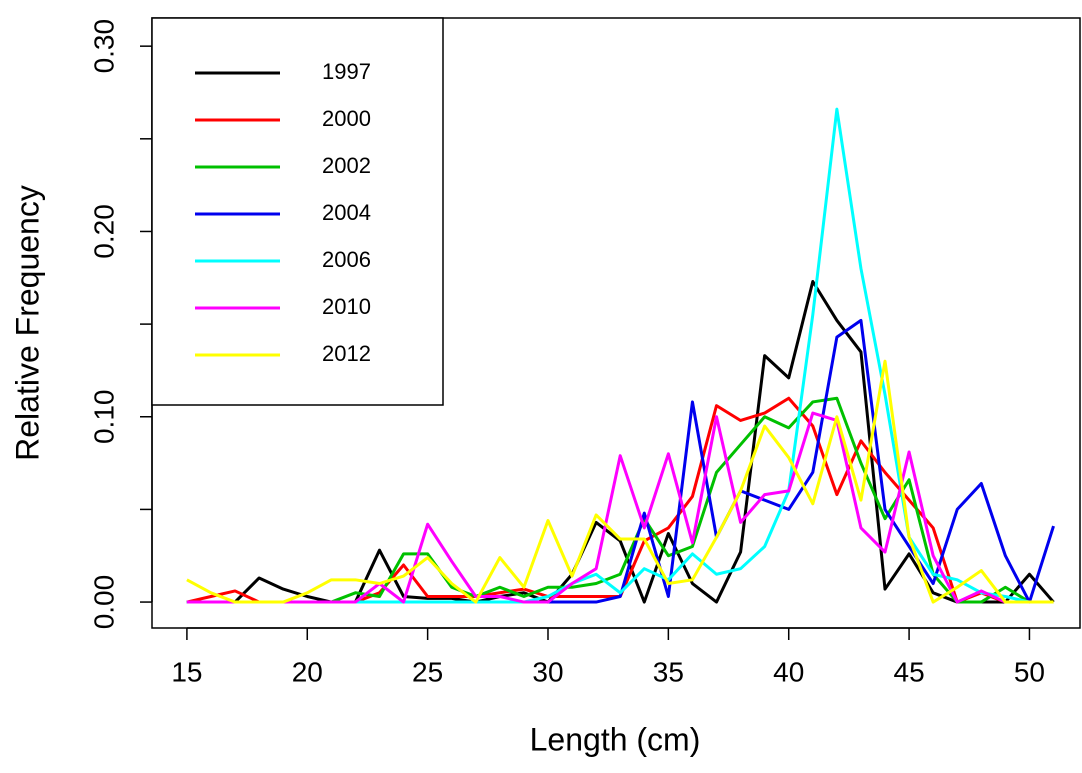 Image resolution: width=1082 pixels, height=773 pixels. What do you see at coordinates (346, 118) in the screenshot?
I see `legend-label: 2000` at bounding box center [346, 118].